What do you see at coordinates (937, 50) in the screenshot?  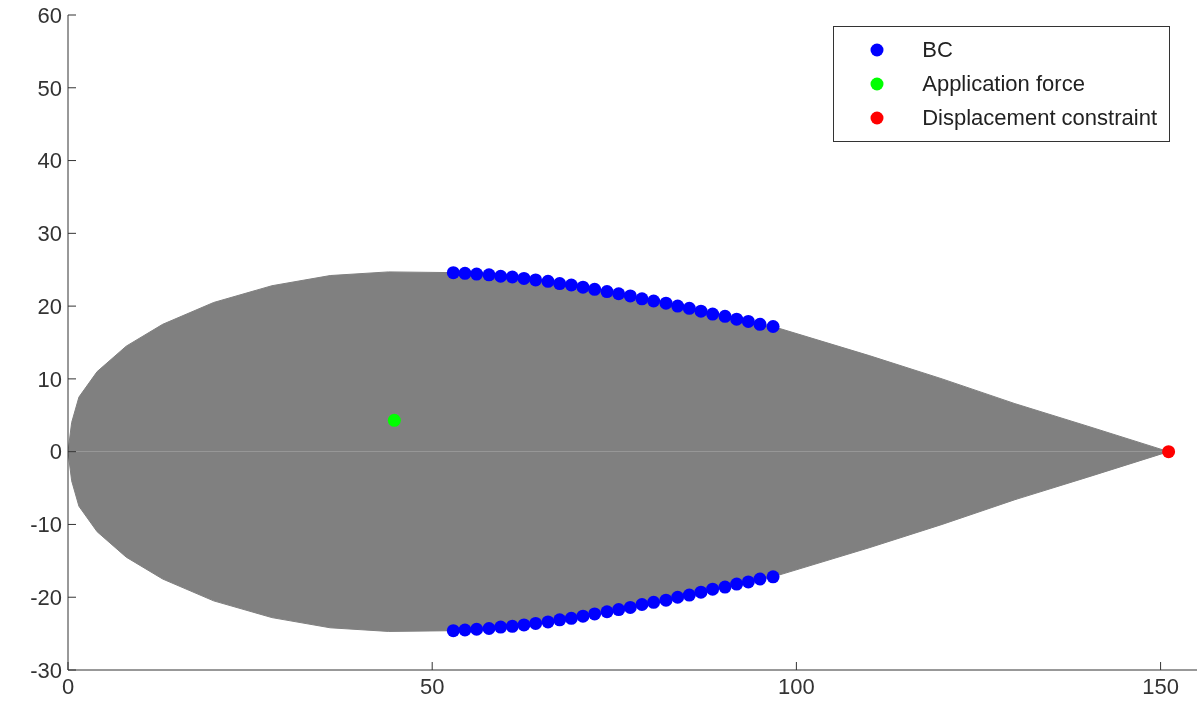 I see `legend-label: BC` at bounding box center [937, 50].